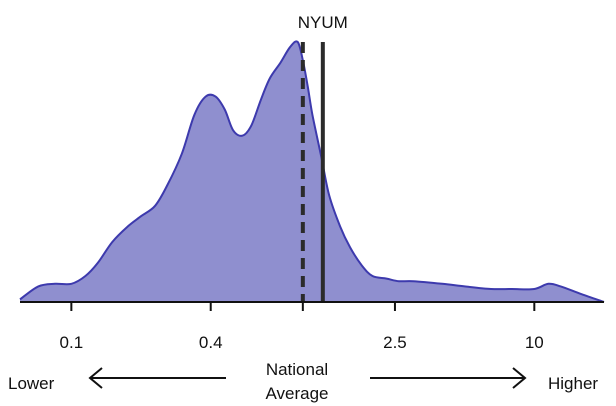 The height and width of the screenshot is (406, 616). Describe the element at coordinates (211, 342) in the screenshot. I see `x-tick-label-1: 0.4` at that location.